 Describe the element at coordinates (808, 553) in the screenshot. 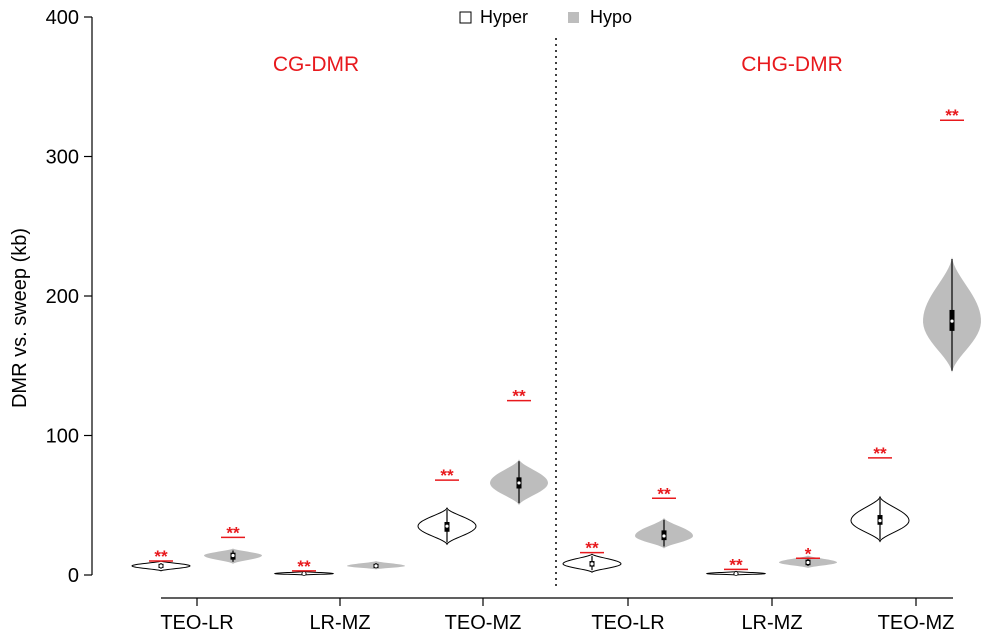

I see `significance-label: *` at that location.